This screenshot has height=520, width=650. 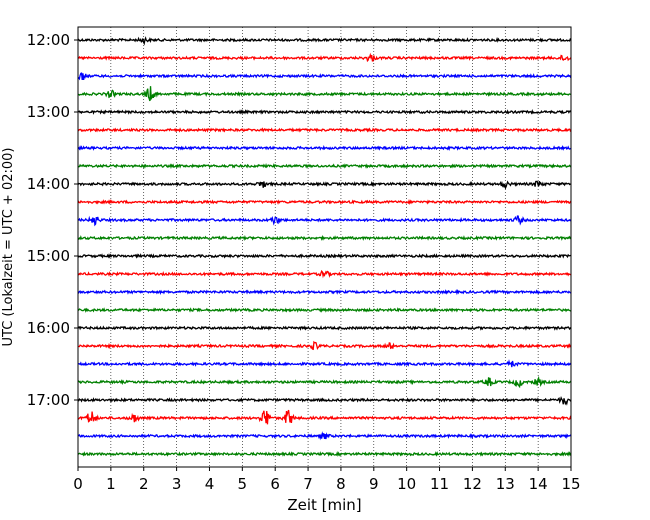 What do you see at coordinates (8, 247) in the screenshot?
I see `y-axis-label: UTC (Lokalzeit = UTC + 02:00)` at bounding box center [8, 247].